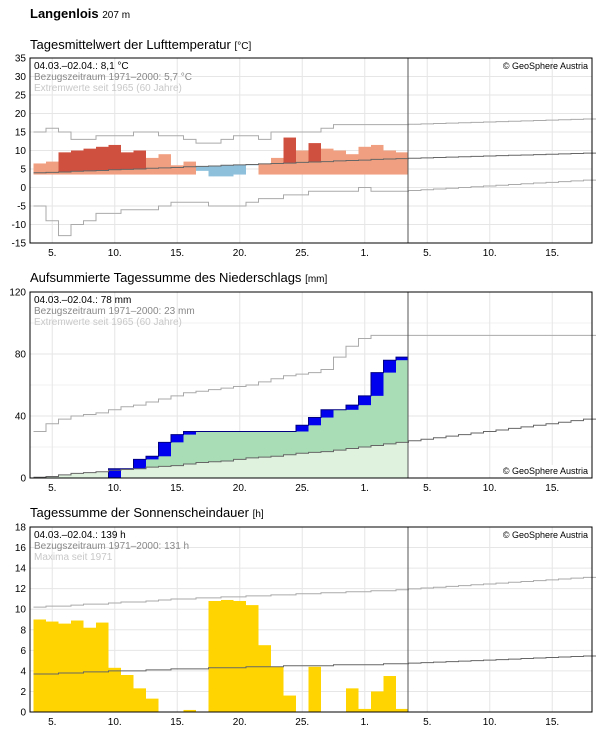 The width and height of the screenshot is (596, 729). What do you see at coordinates (302, 253) in the screenshot?
I see `temperature-xtick-label: 25.` at bounding box center [302, 253].